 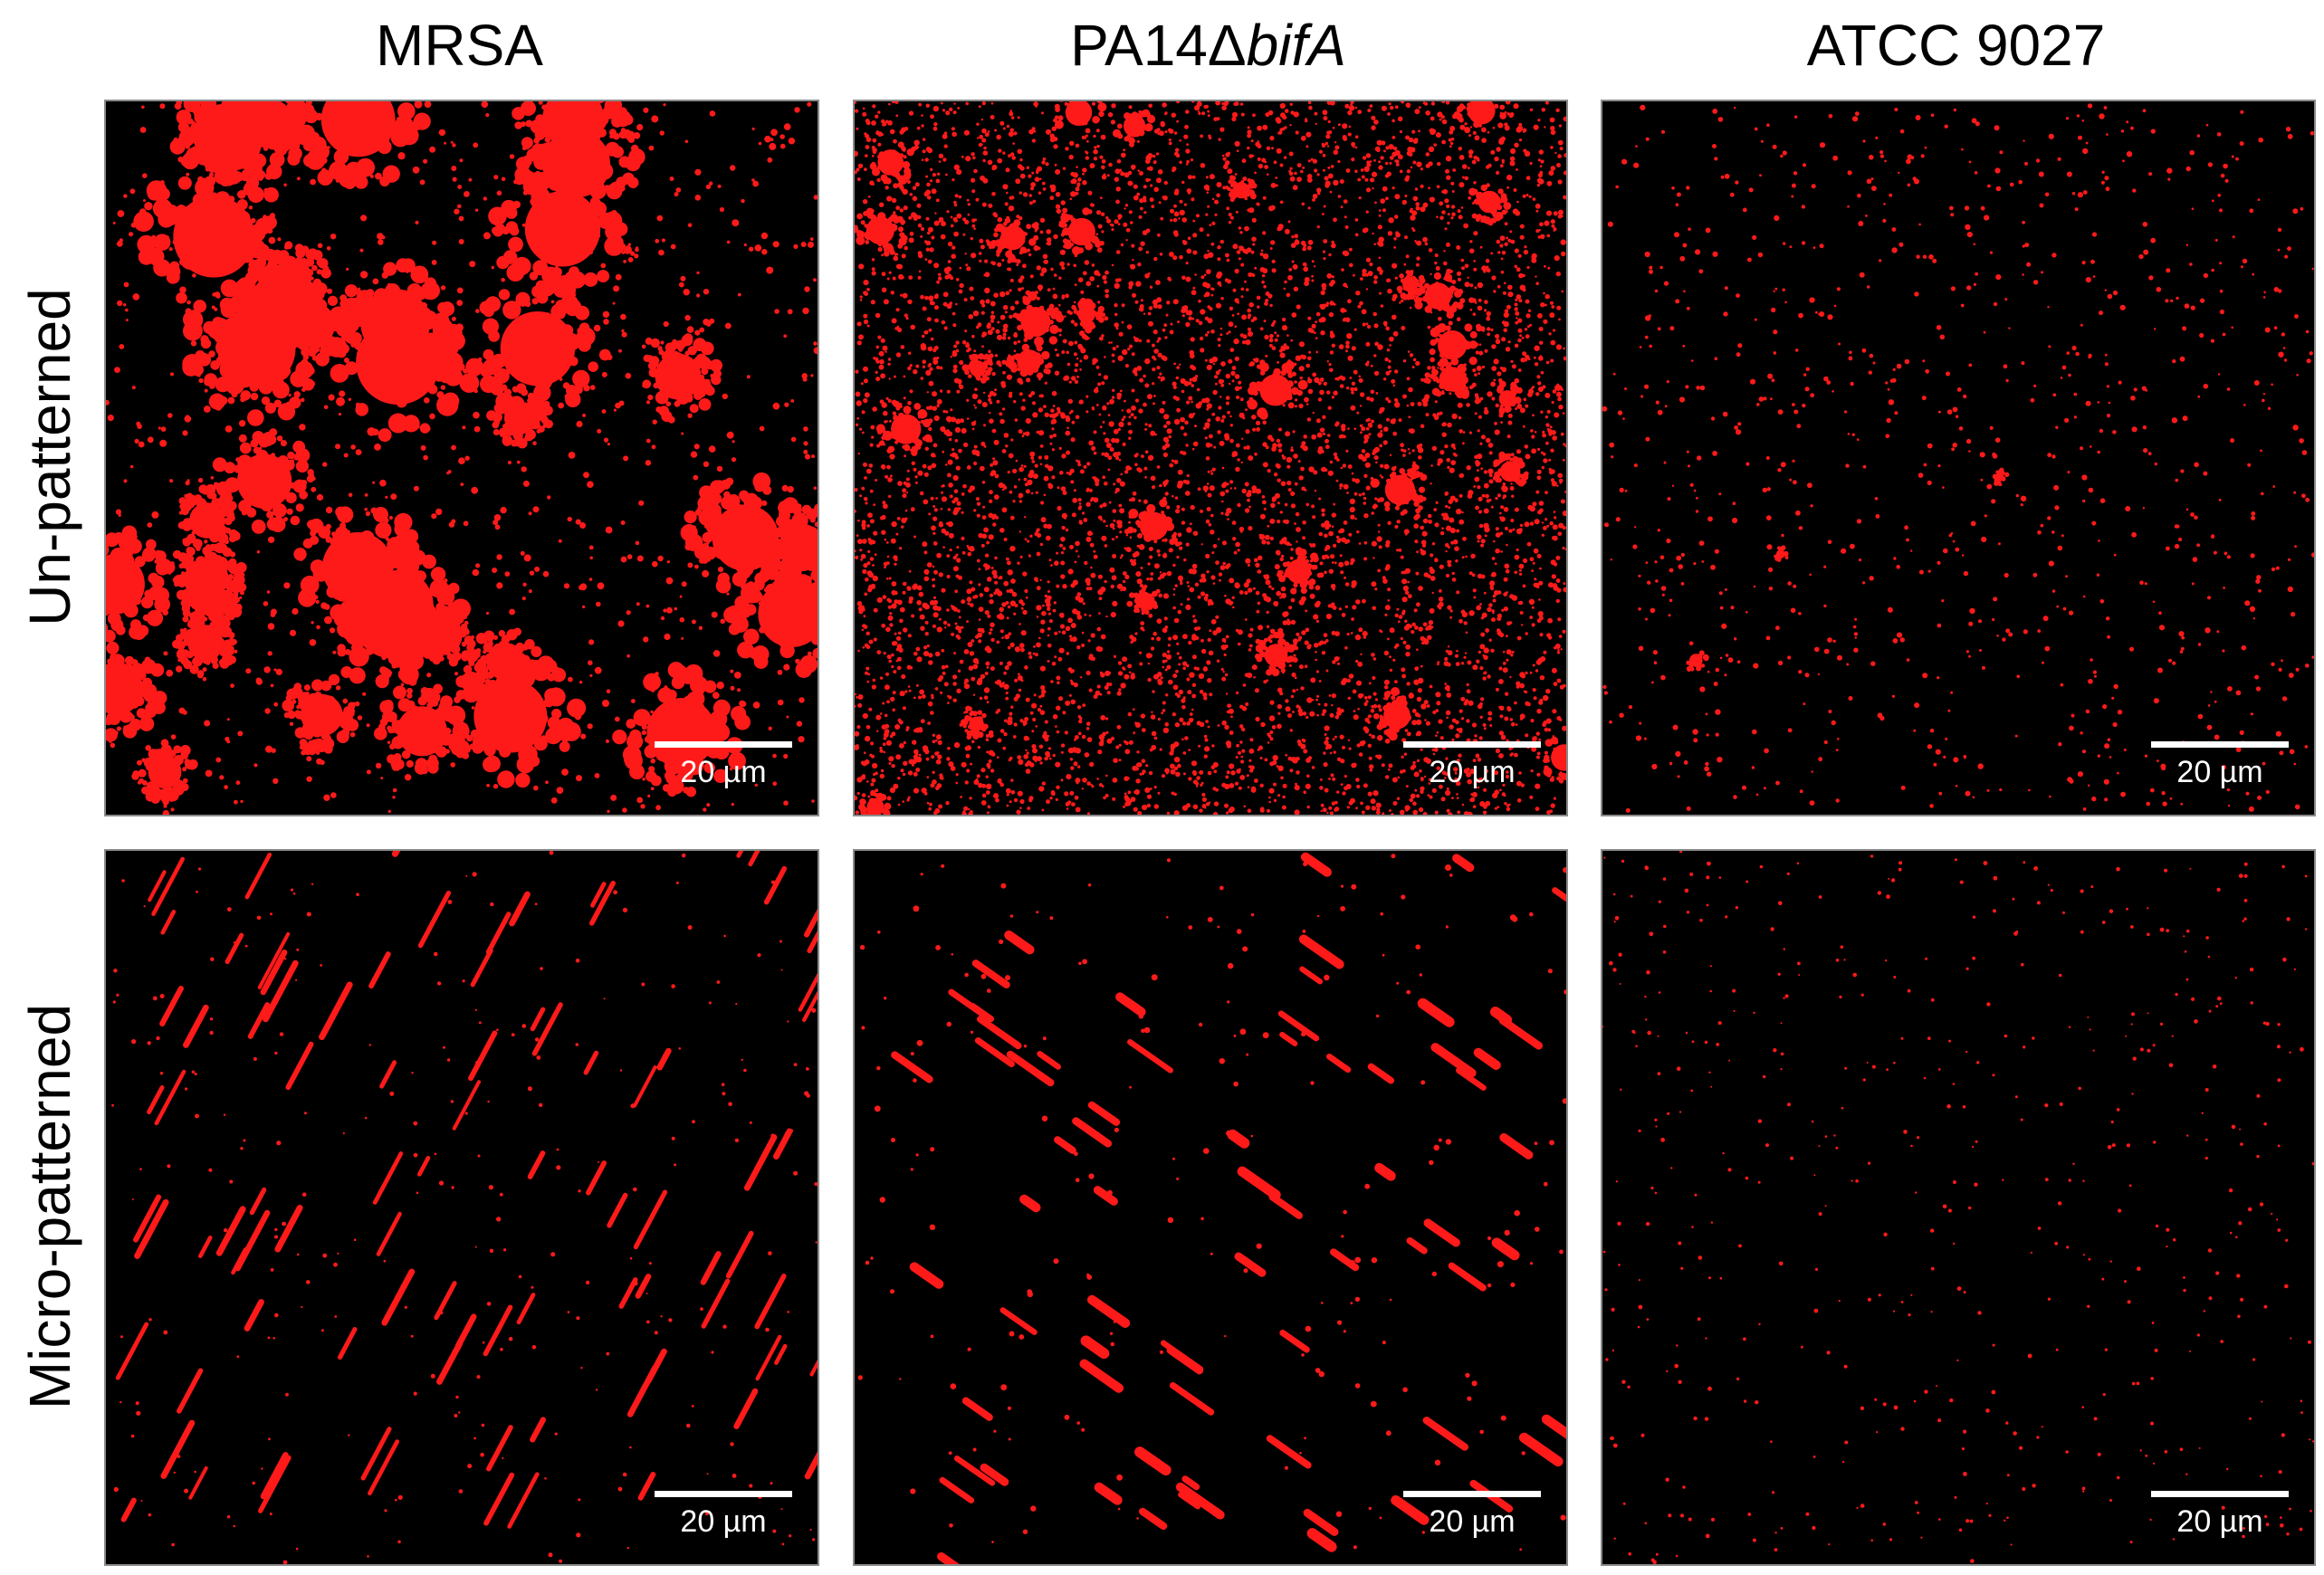 I want to click on column-title-mrsa: MRSA, so click(x=459, y=46).